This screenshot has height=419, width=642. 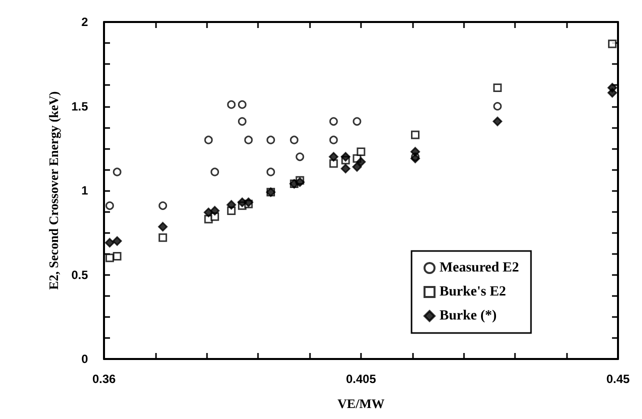 I want to click on legend-label: Measured E2, so click(x=480, y=268).